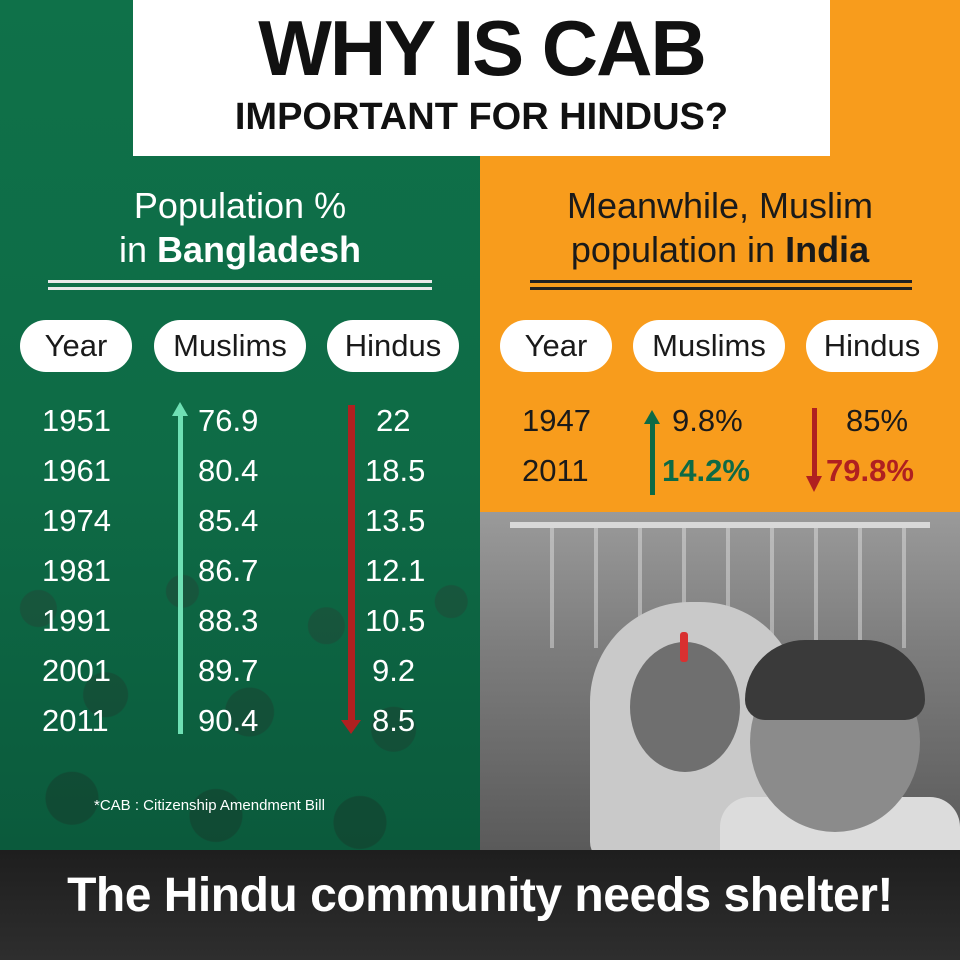 The height and width of the screenshot is (960, 960). I want to click on bd-muslims-value: 86.7, so click(228, 570).